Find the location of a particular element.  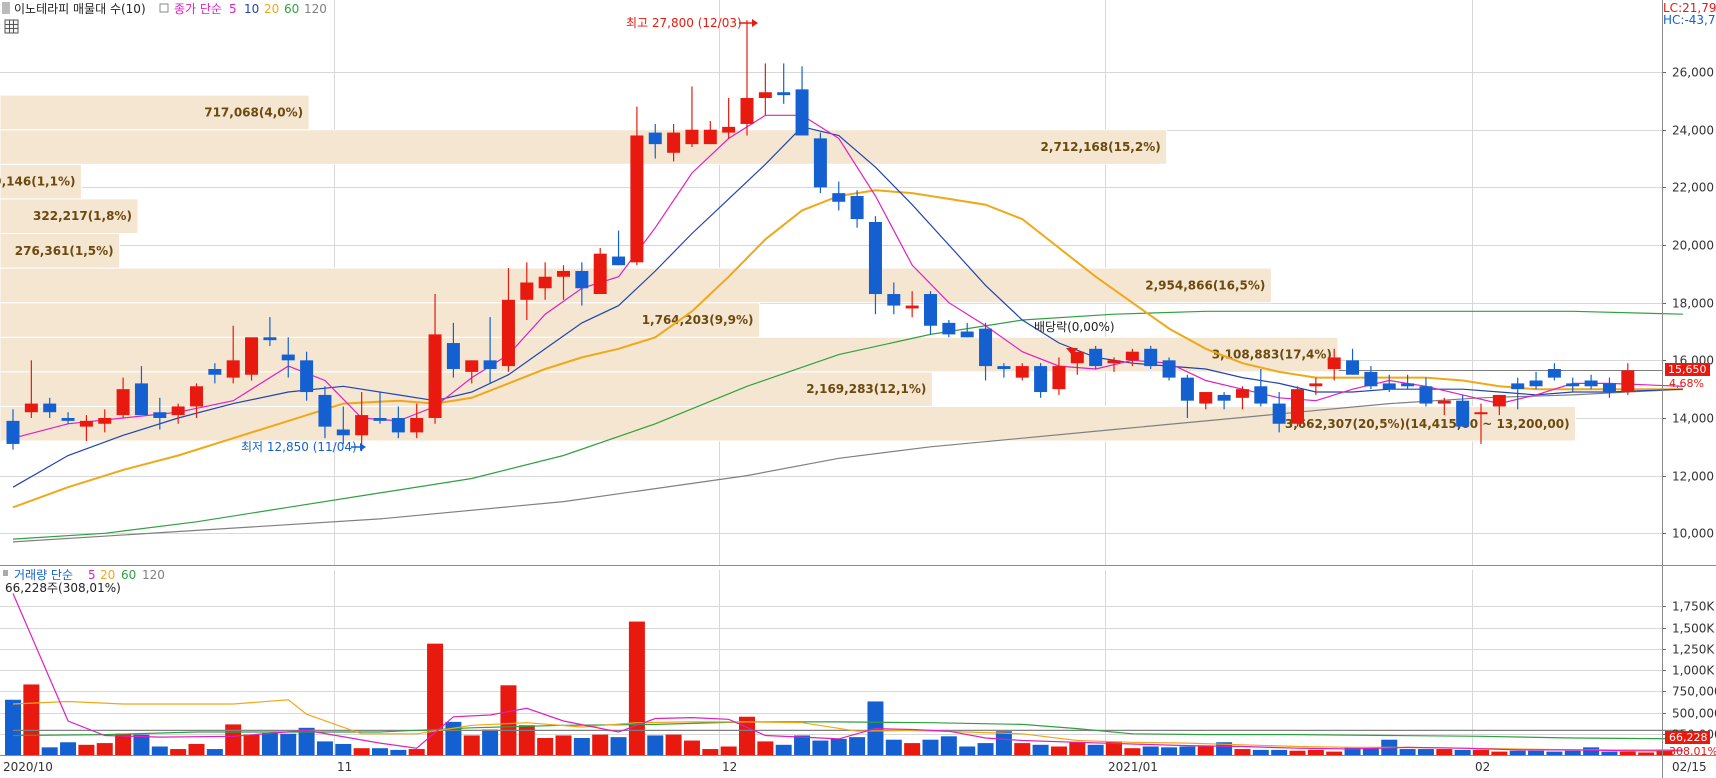

grid-toggle-icon is located at coordinates (11, 26).